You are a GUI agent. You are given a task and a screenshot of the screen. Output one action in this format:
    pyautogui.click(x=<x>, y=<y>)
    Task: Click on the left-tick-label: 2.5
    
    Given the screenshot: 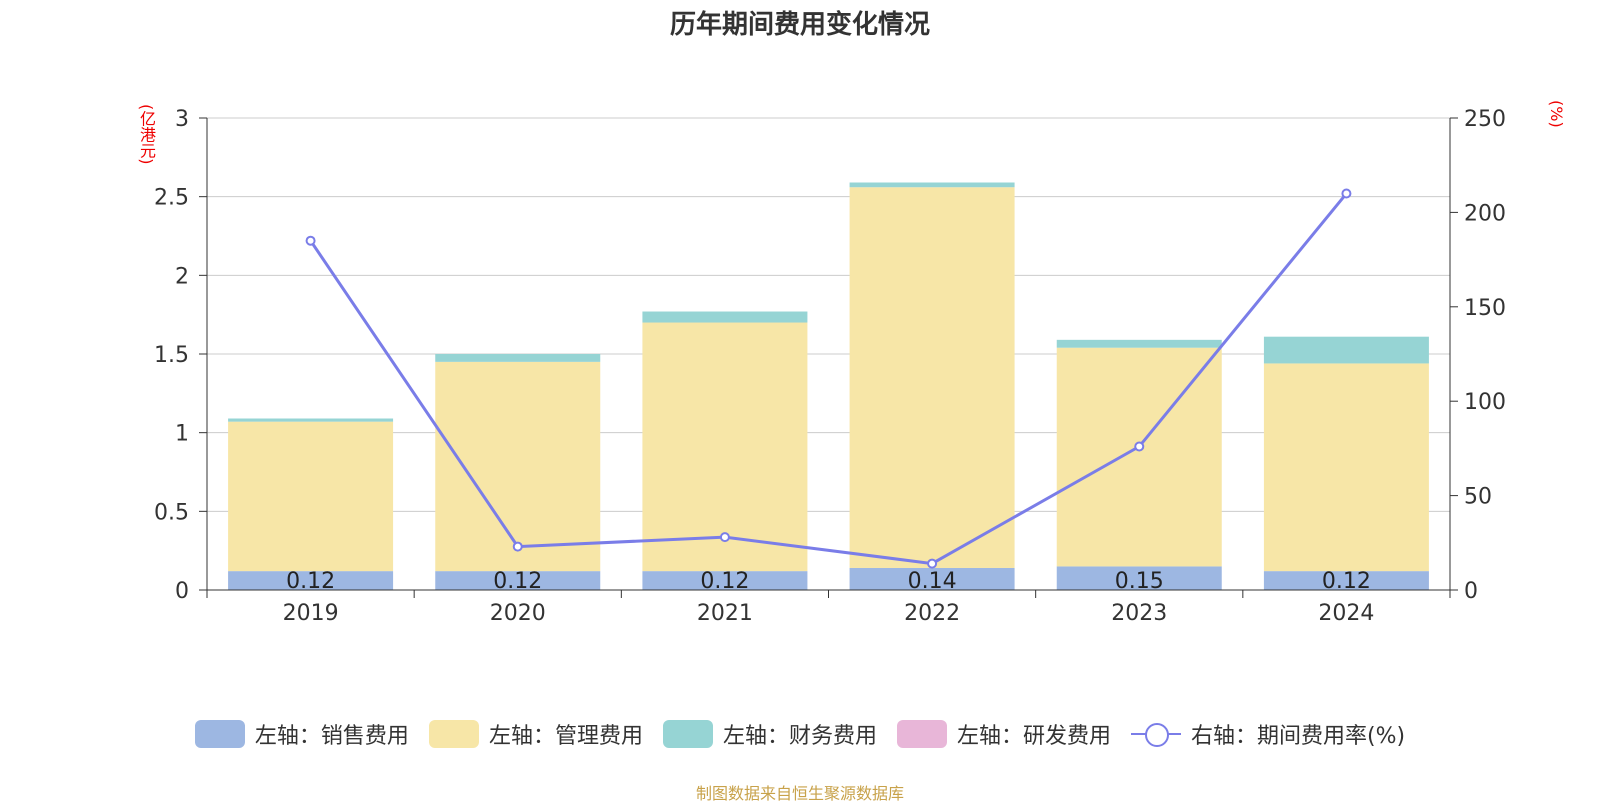 What is the action you would take?
    pyautogui.click(x=171, y=198)
    